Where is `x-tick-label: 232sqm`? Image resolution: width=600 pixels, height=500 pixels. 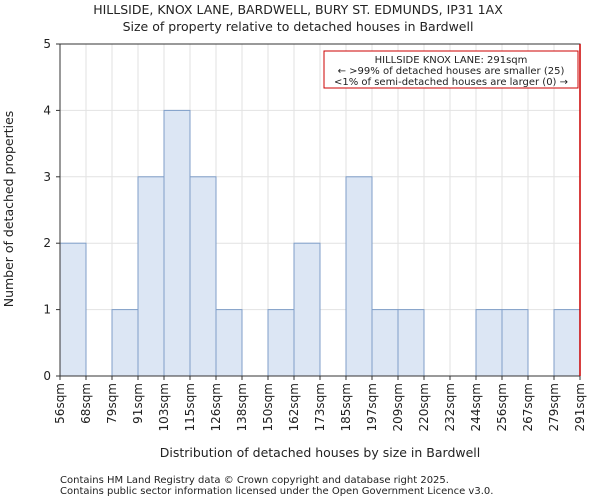
x-tick-label: 232sqm is located at coordinates (450, 407).